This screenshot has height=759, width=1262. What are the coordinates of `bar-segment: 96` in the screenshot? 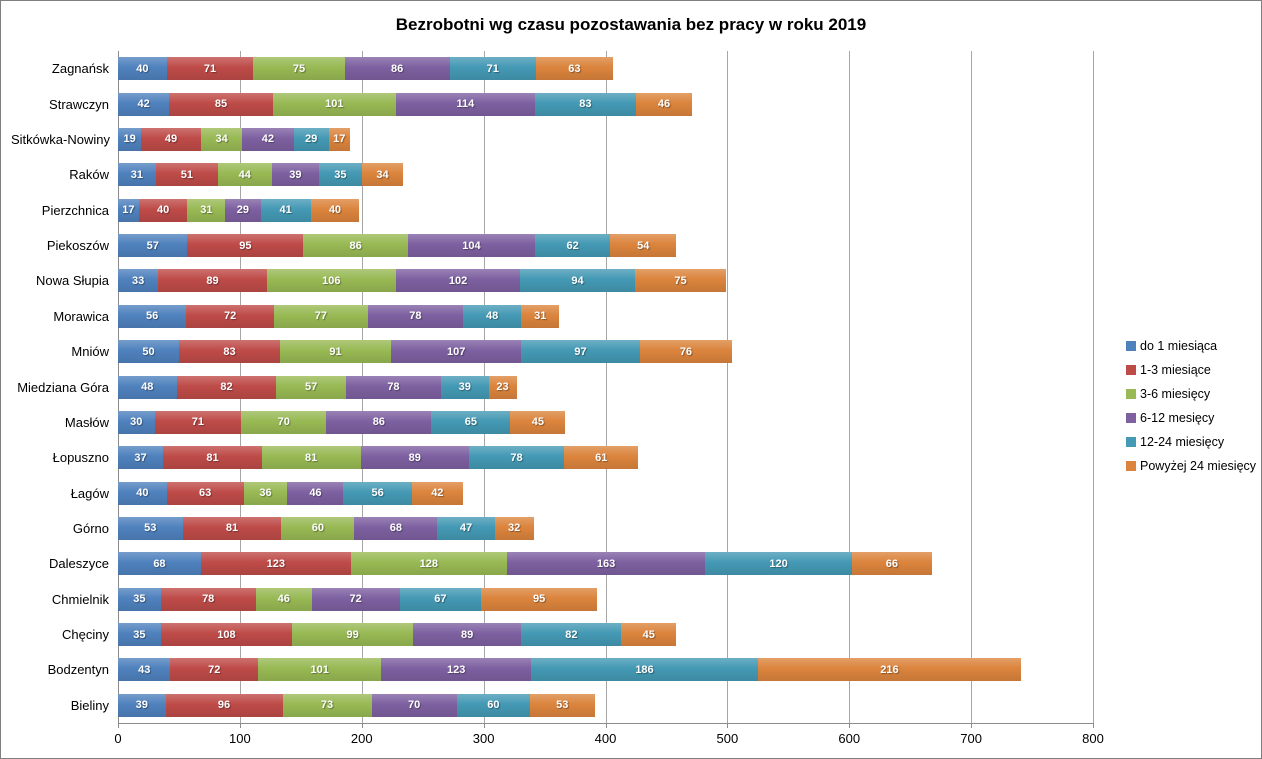 It's located at (224, 705).